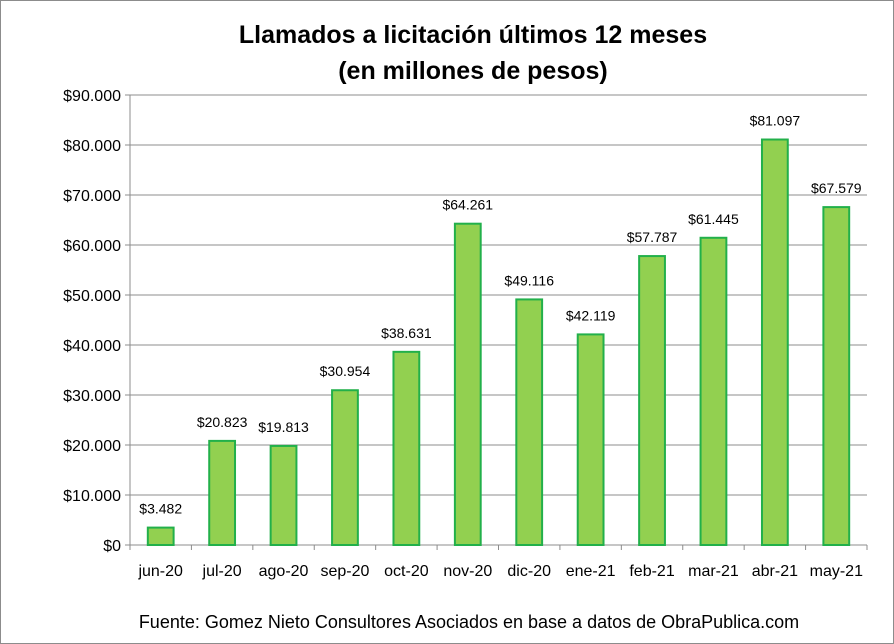 This screenshot has height=644, width=894. I want to click on y-tick-label: $0, so click(112, 546).